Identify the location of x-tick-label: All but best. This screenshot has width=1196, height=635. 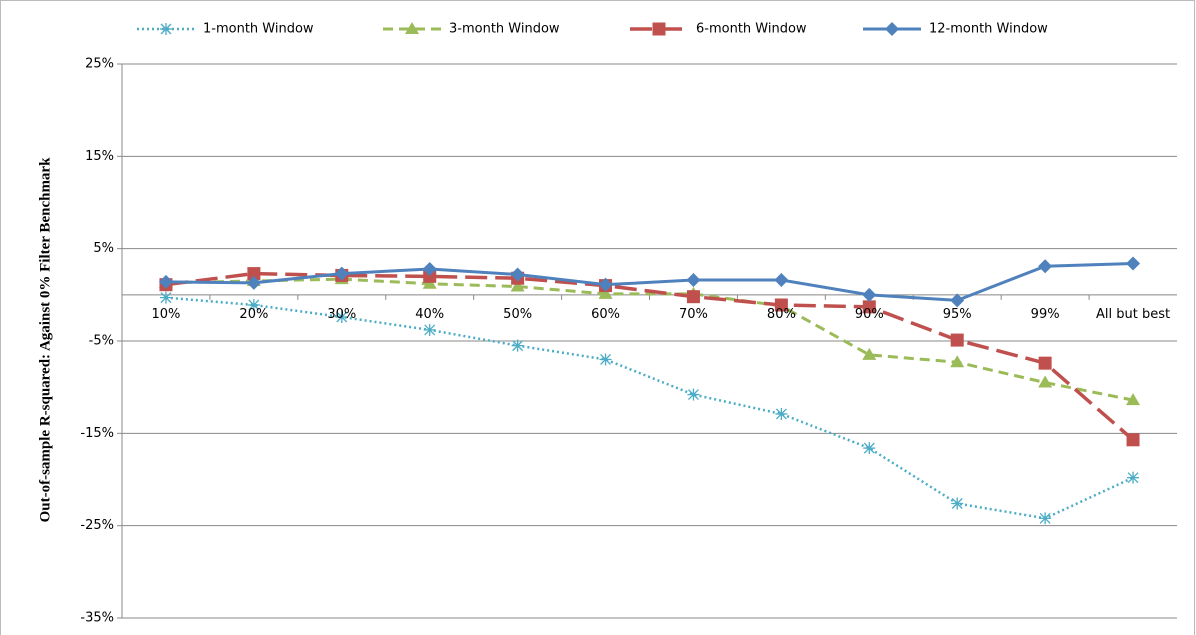
(1133, 314).